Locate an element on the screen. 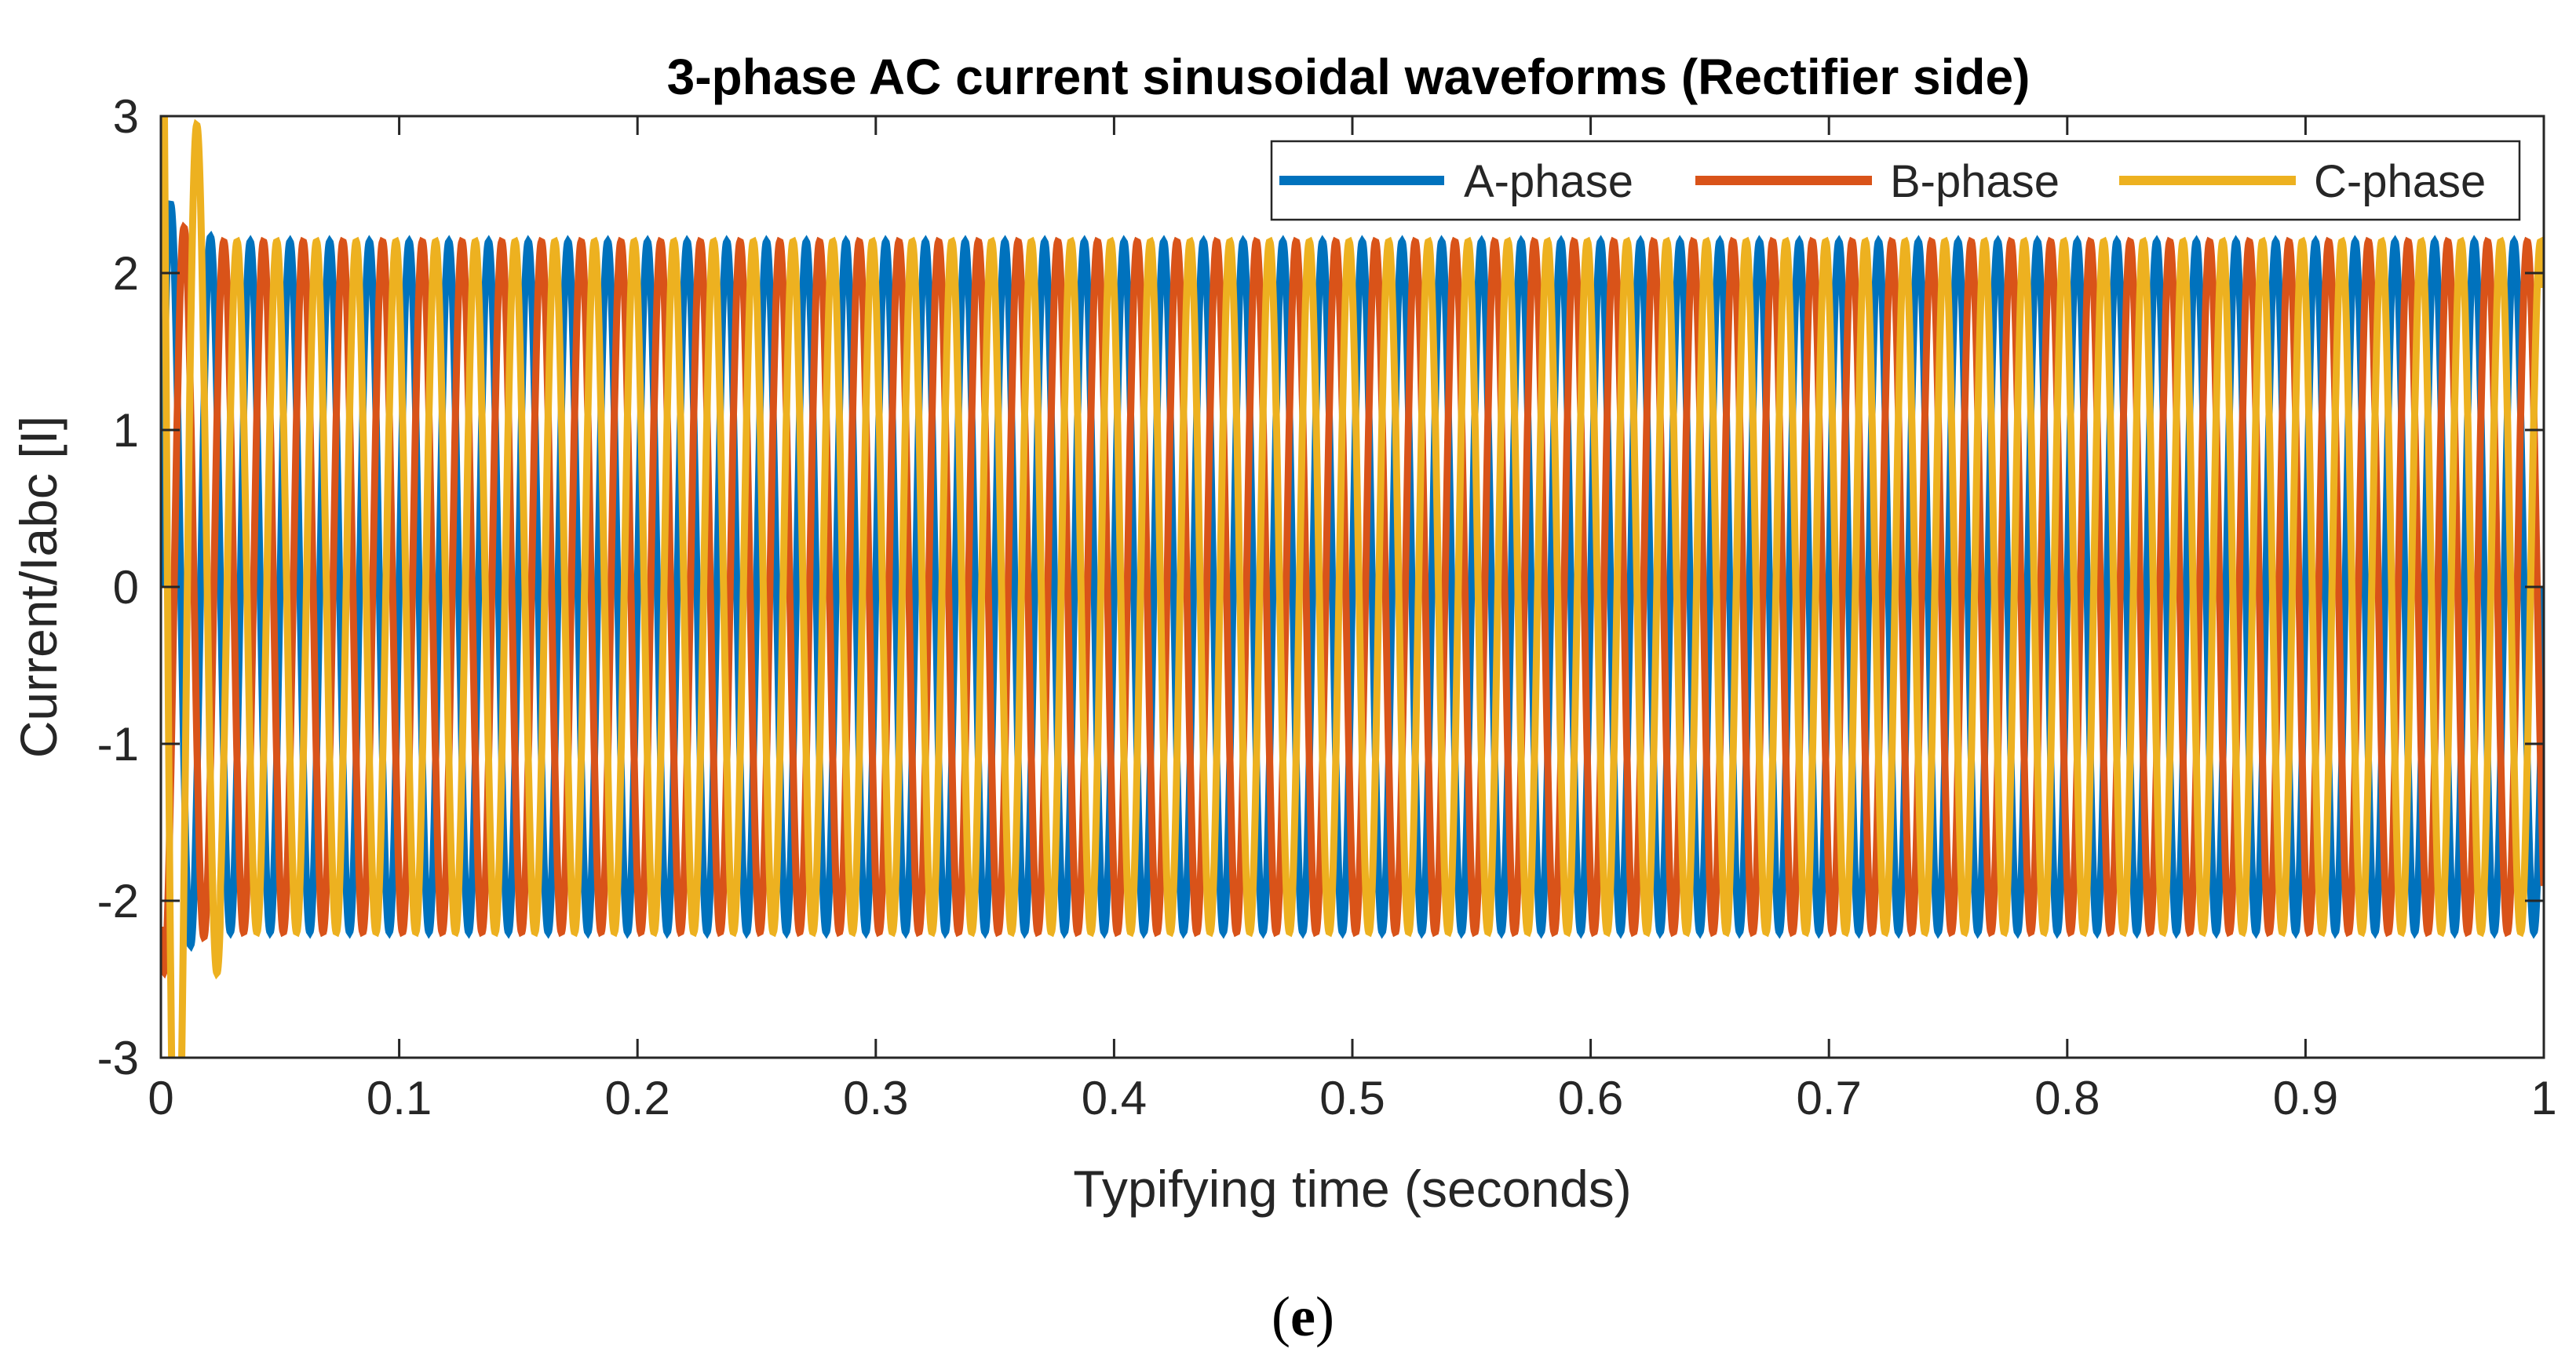 Image resolution: width=2576 pixels, height=1359 pixels. figure-caption: (e) is located at coordinates (1303, 1316).